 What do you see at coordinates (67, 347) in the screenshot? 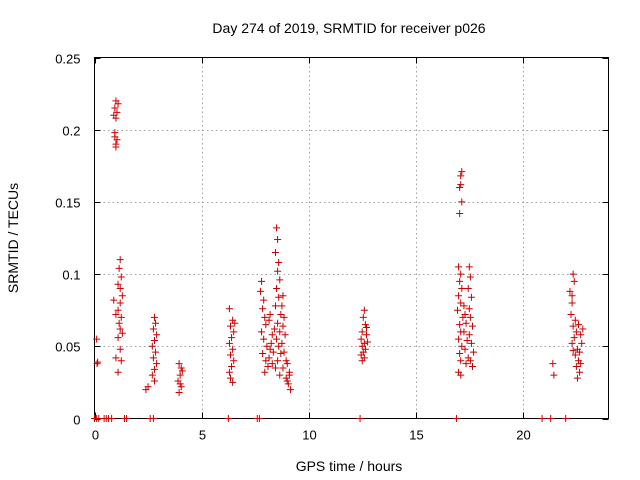
I see `y-tick-label: 0.05` at bounding box center [67, 347].